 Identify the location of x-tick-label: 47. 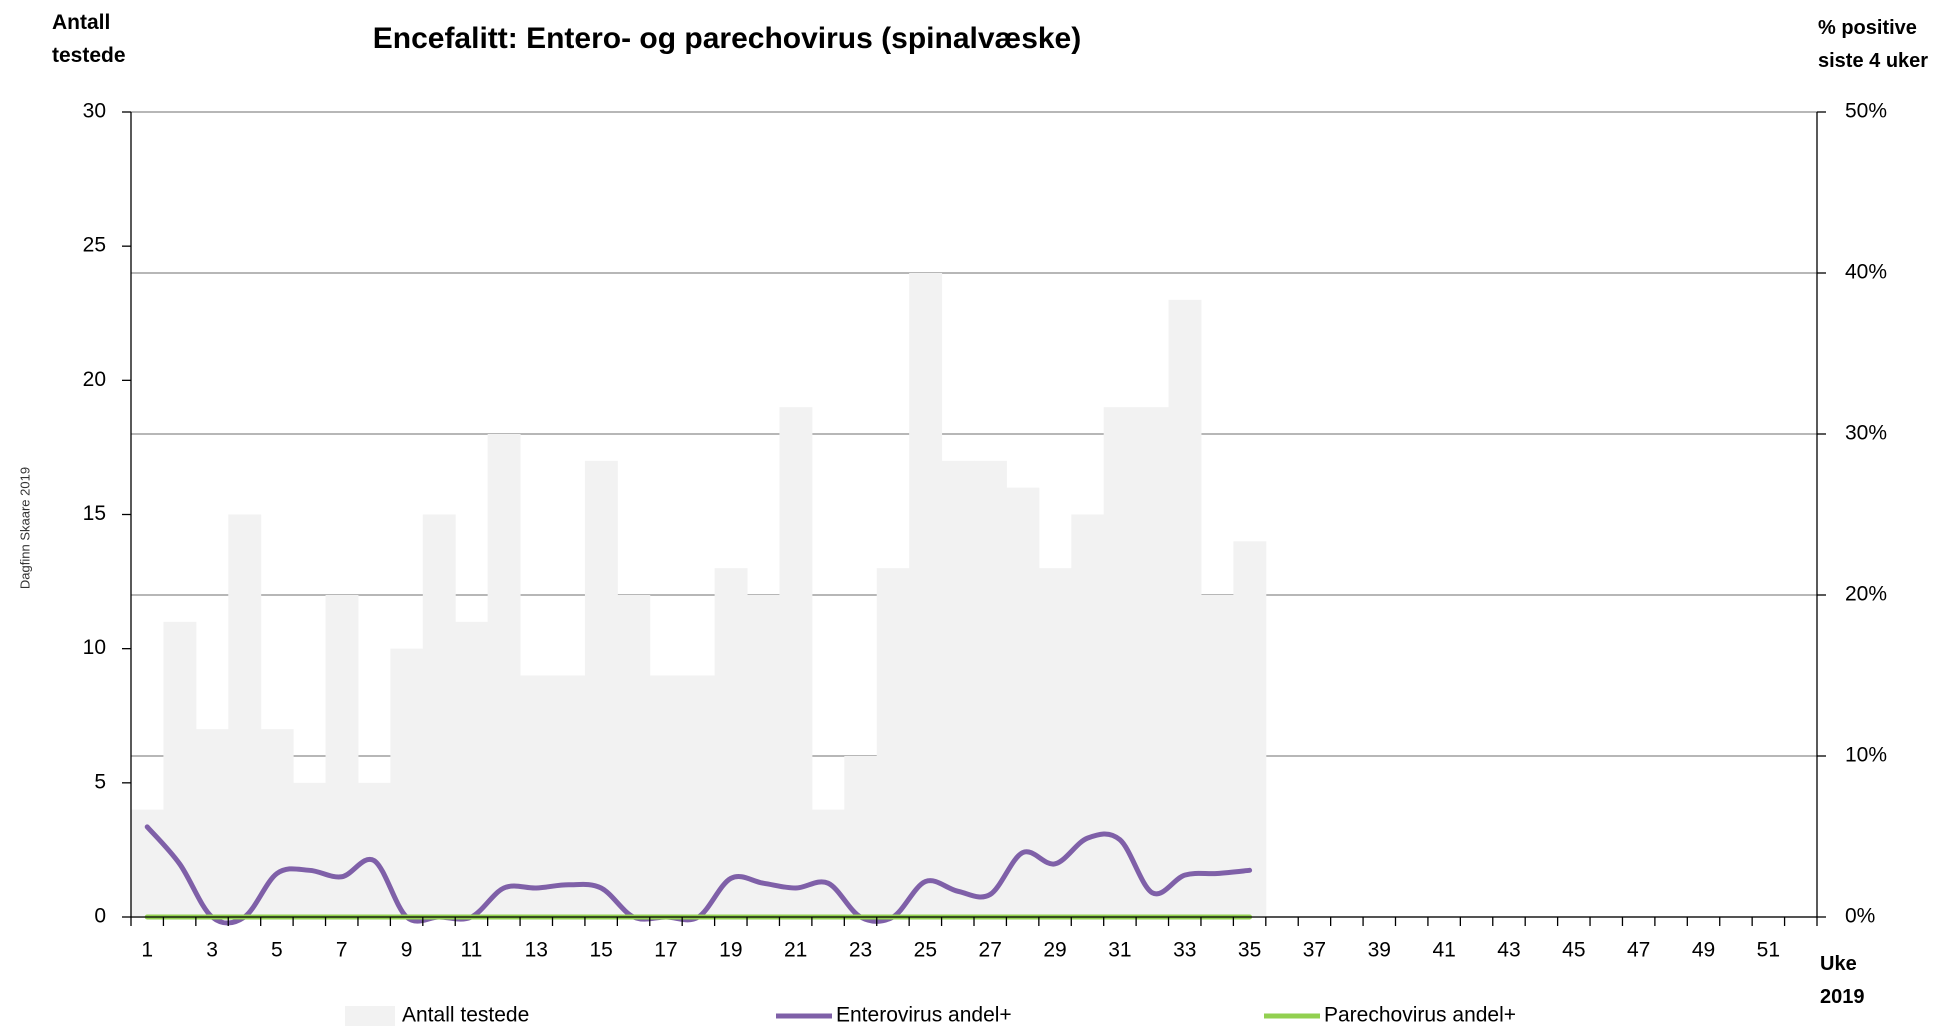
(1638, 950).